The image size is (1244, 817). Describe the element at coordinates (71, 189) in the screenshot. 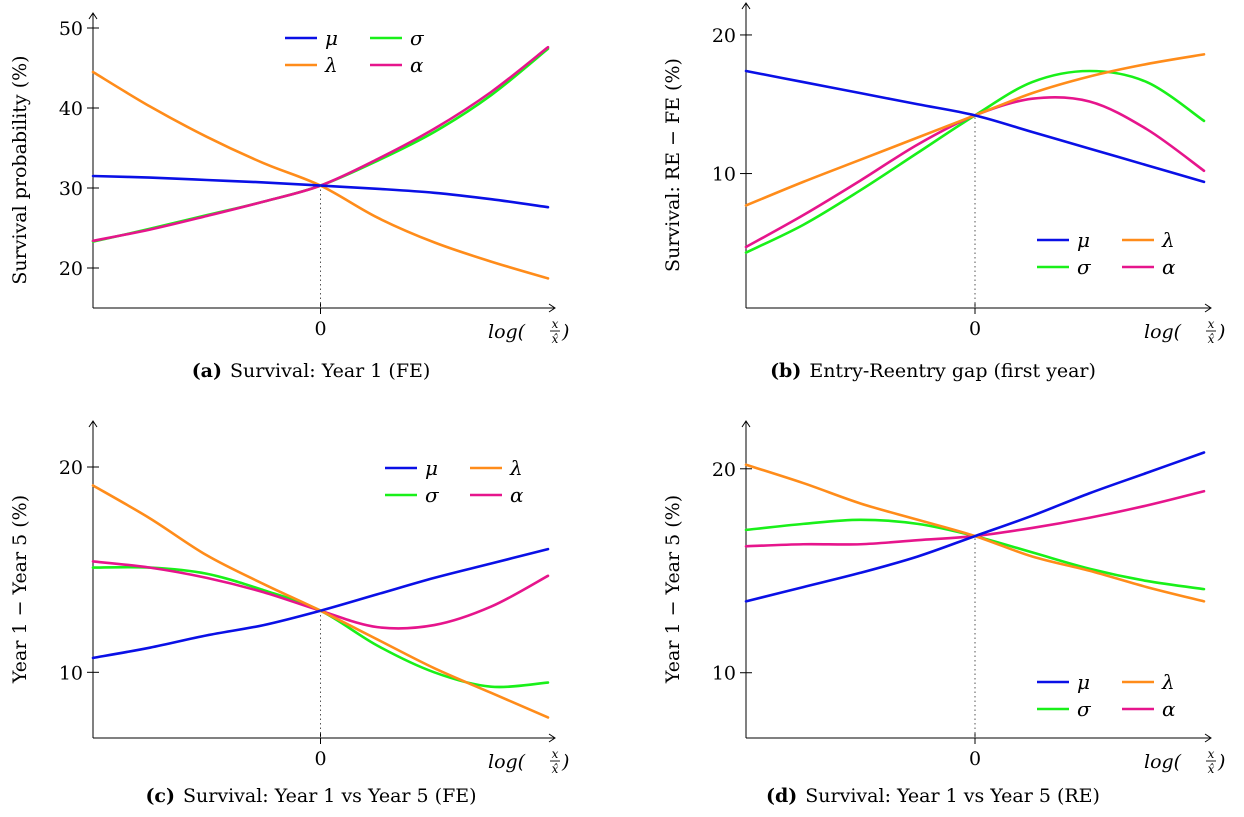

I see `y-tick-label: 30` at that location.